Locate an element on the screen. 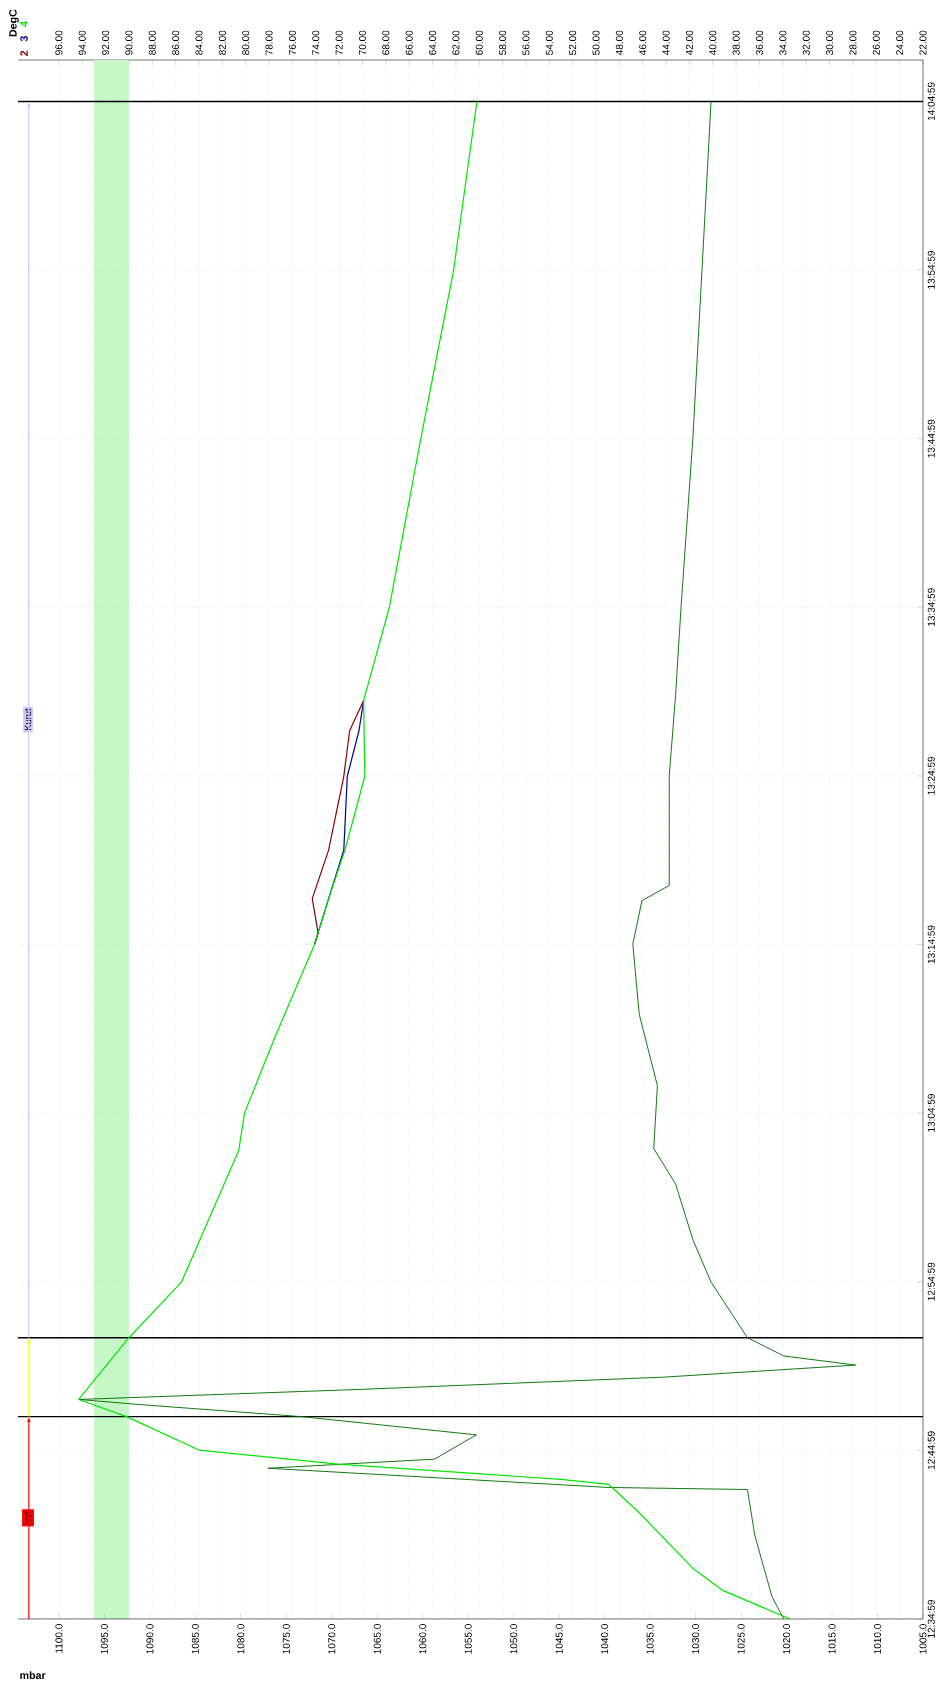 This screenshot has width=949, height=1692. x2-tick-label: 70.00 is located at coordinates (362, 42).